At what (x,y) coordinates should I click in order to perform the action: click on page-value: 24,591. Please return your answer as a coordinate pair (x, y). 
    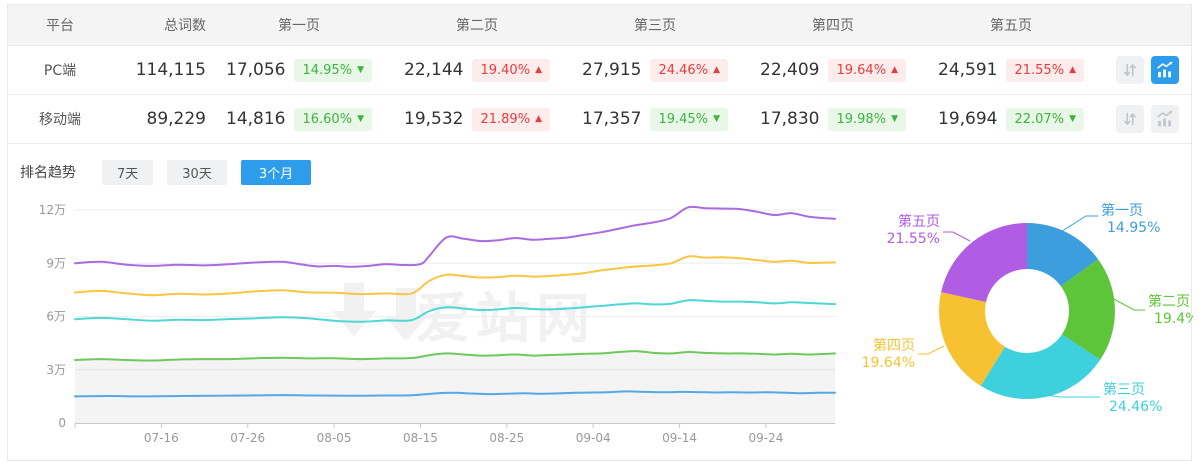
    Looking at the image, I should click on (968, 70).